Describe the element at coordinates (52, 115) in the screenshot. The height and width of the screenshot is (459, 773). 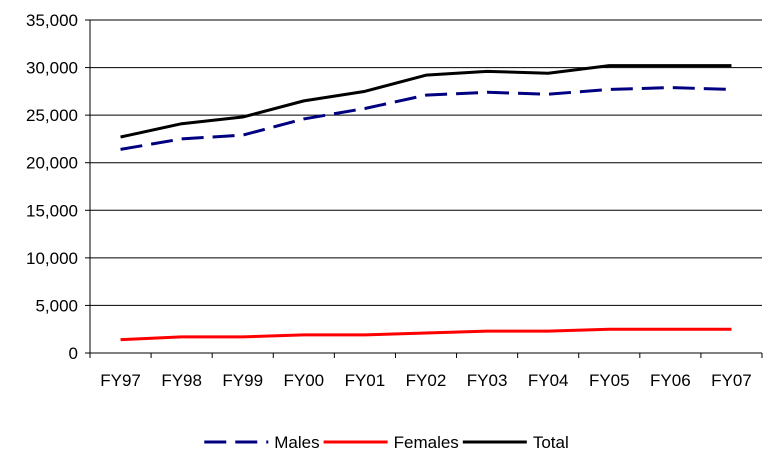
I see `y-tick-label: 25,000` at that location.